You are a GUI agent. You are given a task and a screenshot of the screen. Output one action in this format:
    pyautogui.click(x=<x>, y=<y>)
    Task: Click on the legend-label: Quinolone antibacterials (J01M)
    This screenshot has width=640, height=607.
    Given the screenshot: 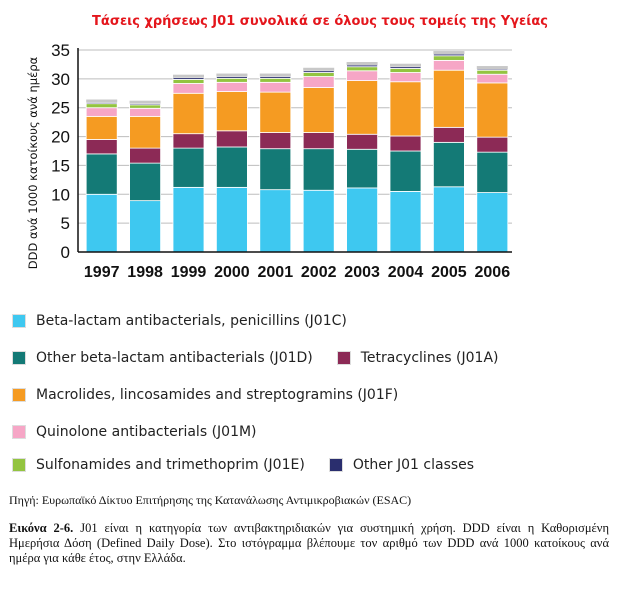 What is the action you would take?
    pyautogui.click(x=146, y=432)
    